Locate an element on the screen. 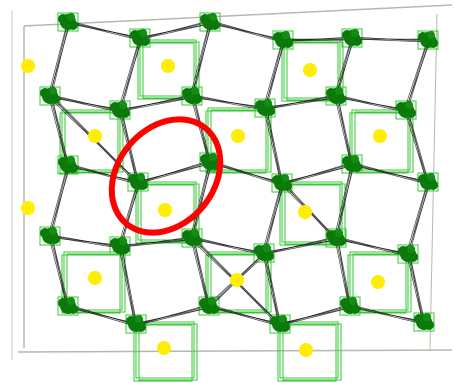 The image size is (455, 383). highlight-layer is located at coordinates (166, 176).